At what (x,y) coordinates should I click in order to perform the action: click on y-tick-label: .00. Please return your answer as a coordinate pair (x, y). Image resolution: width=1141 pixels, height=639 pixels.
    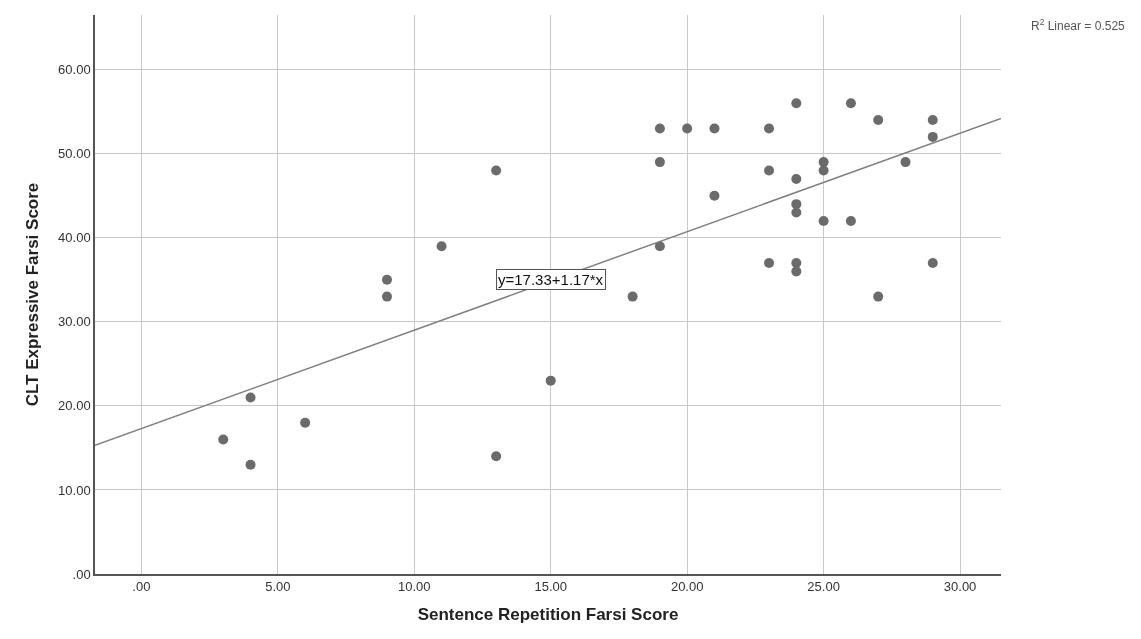
    Looking at the image, I should click on (81, 574).